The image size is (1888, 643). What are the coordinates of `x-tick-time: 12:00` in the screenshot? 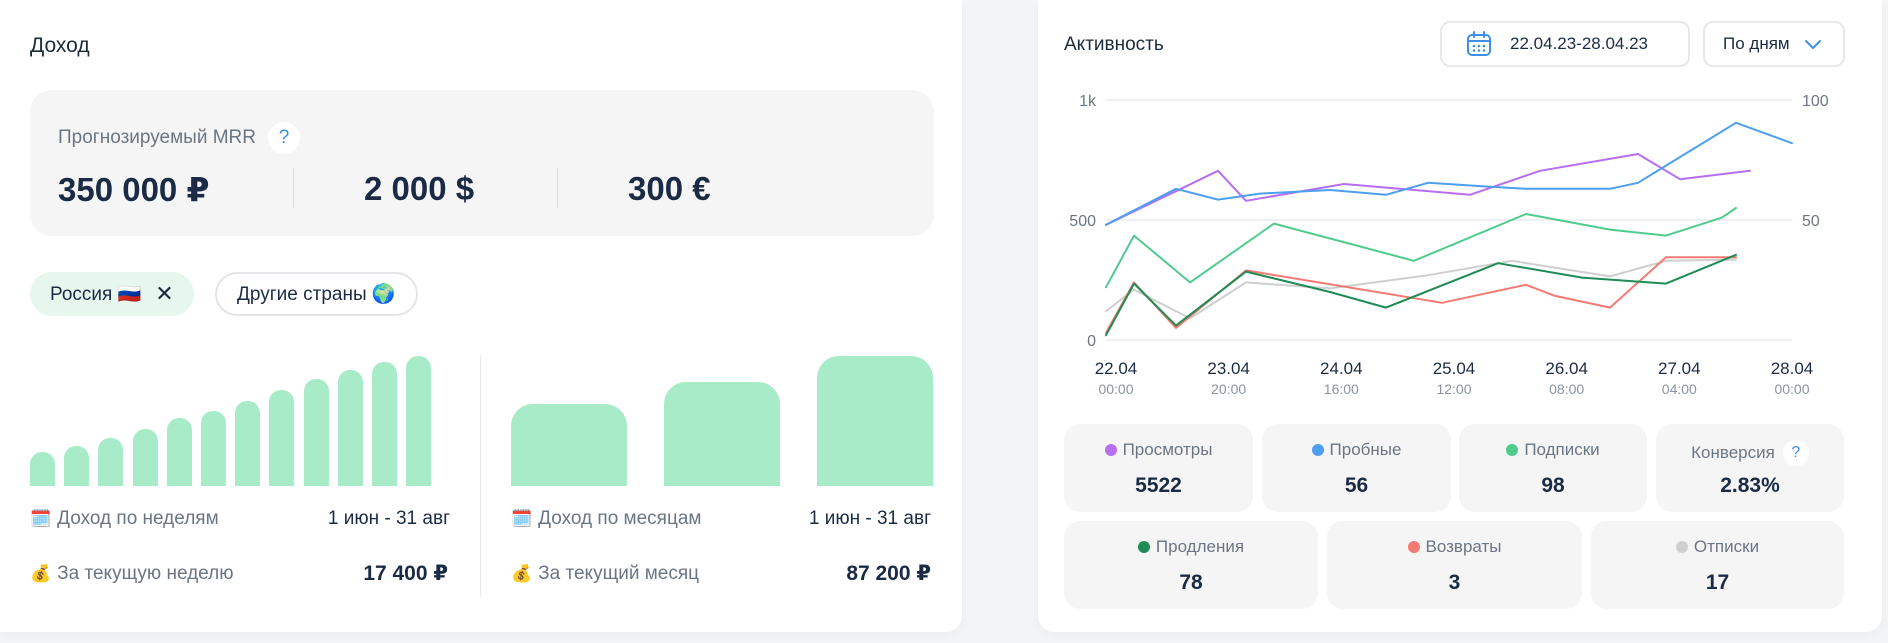 It's located at (1453, 389).